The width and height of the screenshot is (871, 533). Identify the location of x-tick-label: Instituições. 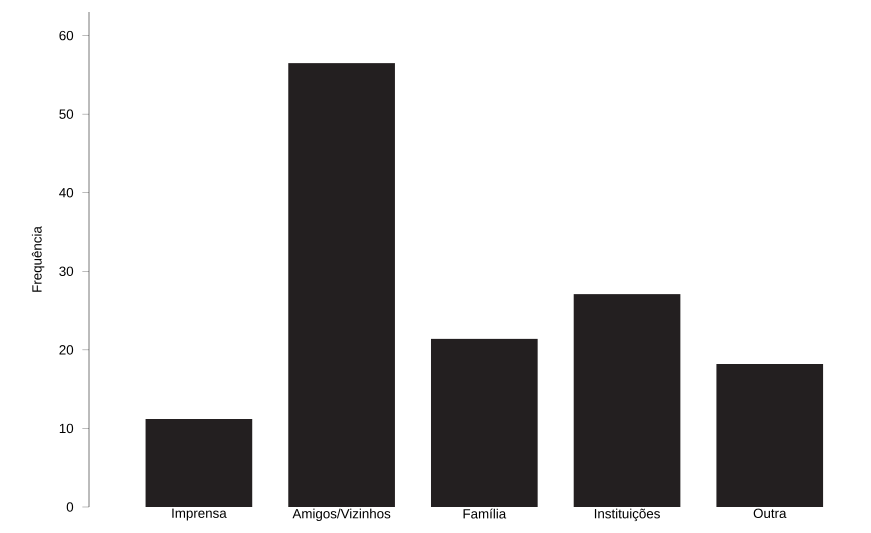
(627, 515).